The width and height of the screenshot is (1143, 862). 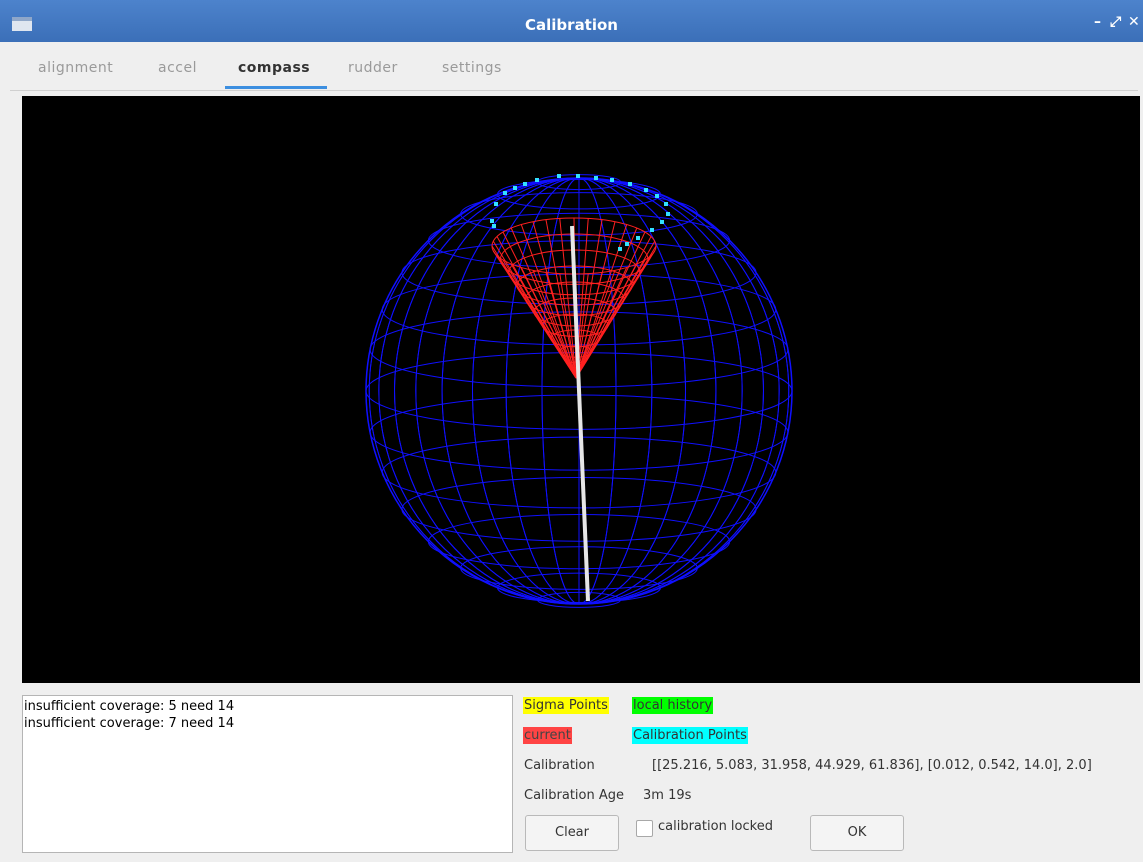 I want to click on tab-alignment: alignment, so click(x=76, y=68).